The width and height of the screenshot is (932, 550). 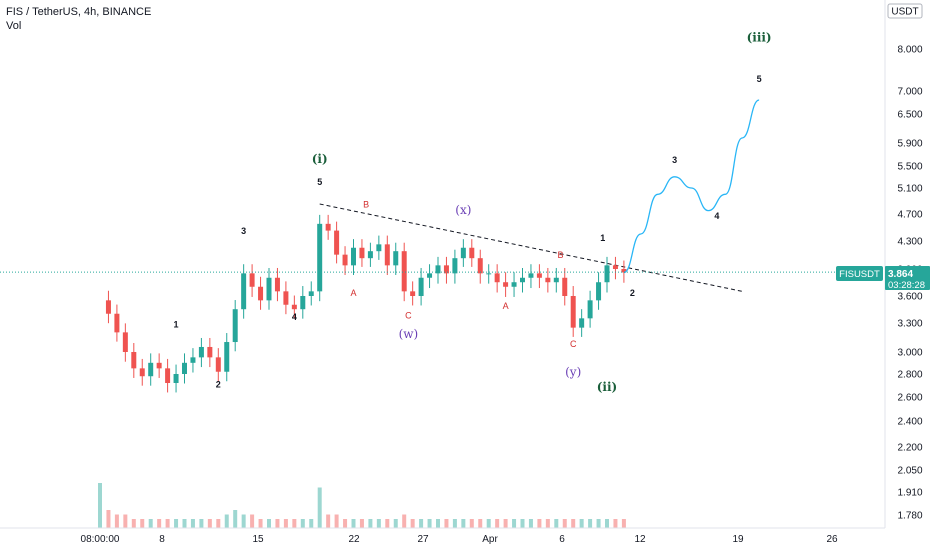 I want to click on price-tick-label: 7.000, so click(x=909, y=92).